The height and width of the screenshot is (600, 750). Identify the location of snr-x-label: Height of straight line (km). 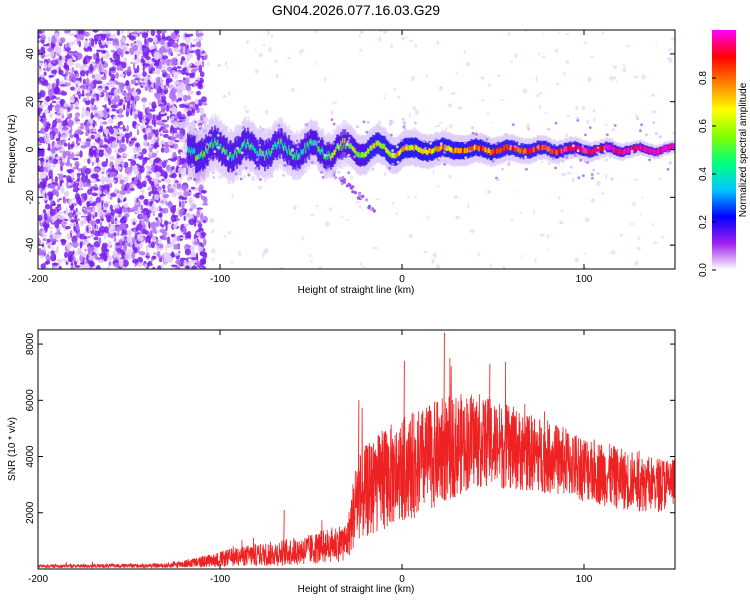
(356, 589).